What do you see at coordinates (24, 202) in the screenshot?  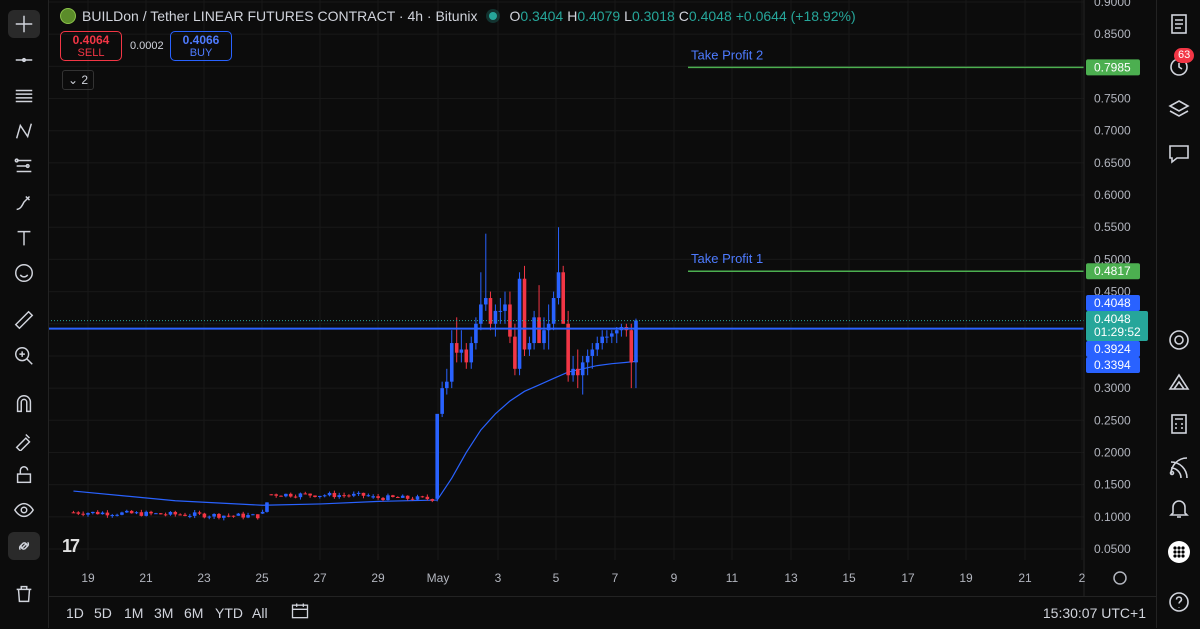 I see `brush-icon` at bounding box center [24, 202].